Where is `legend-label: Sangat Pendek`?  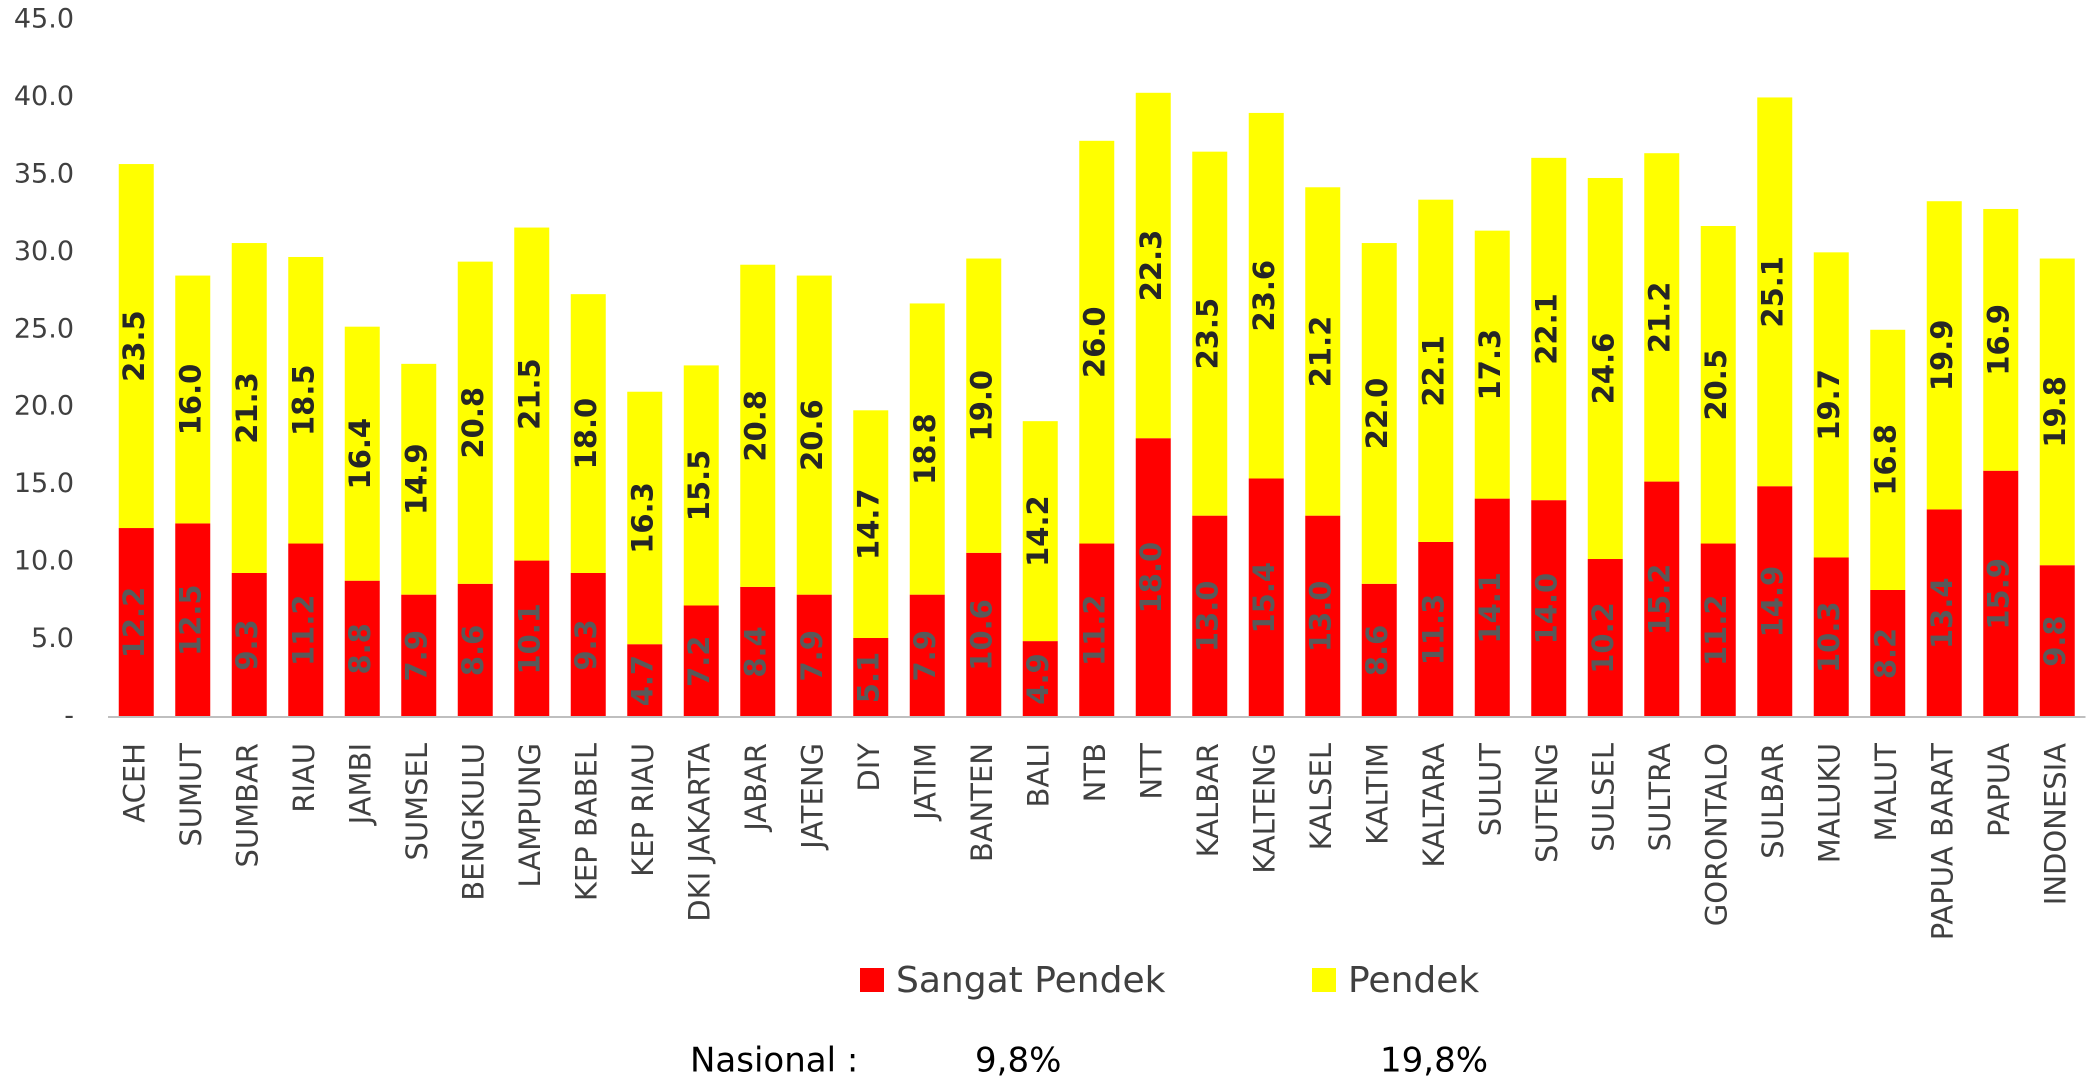
legend-label: Sangat Pendek is located at coordinates (1031, 980).